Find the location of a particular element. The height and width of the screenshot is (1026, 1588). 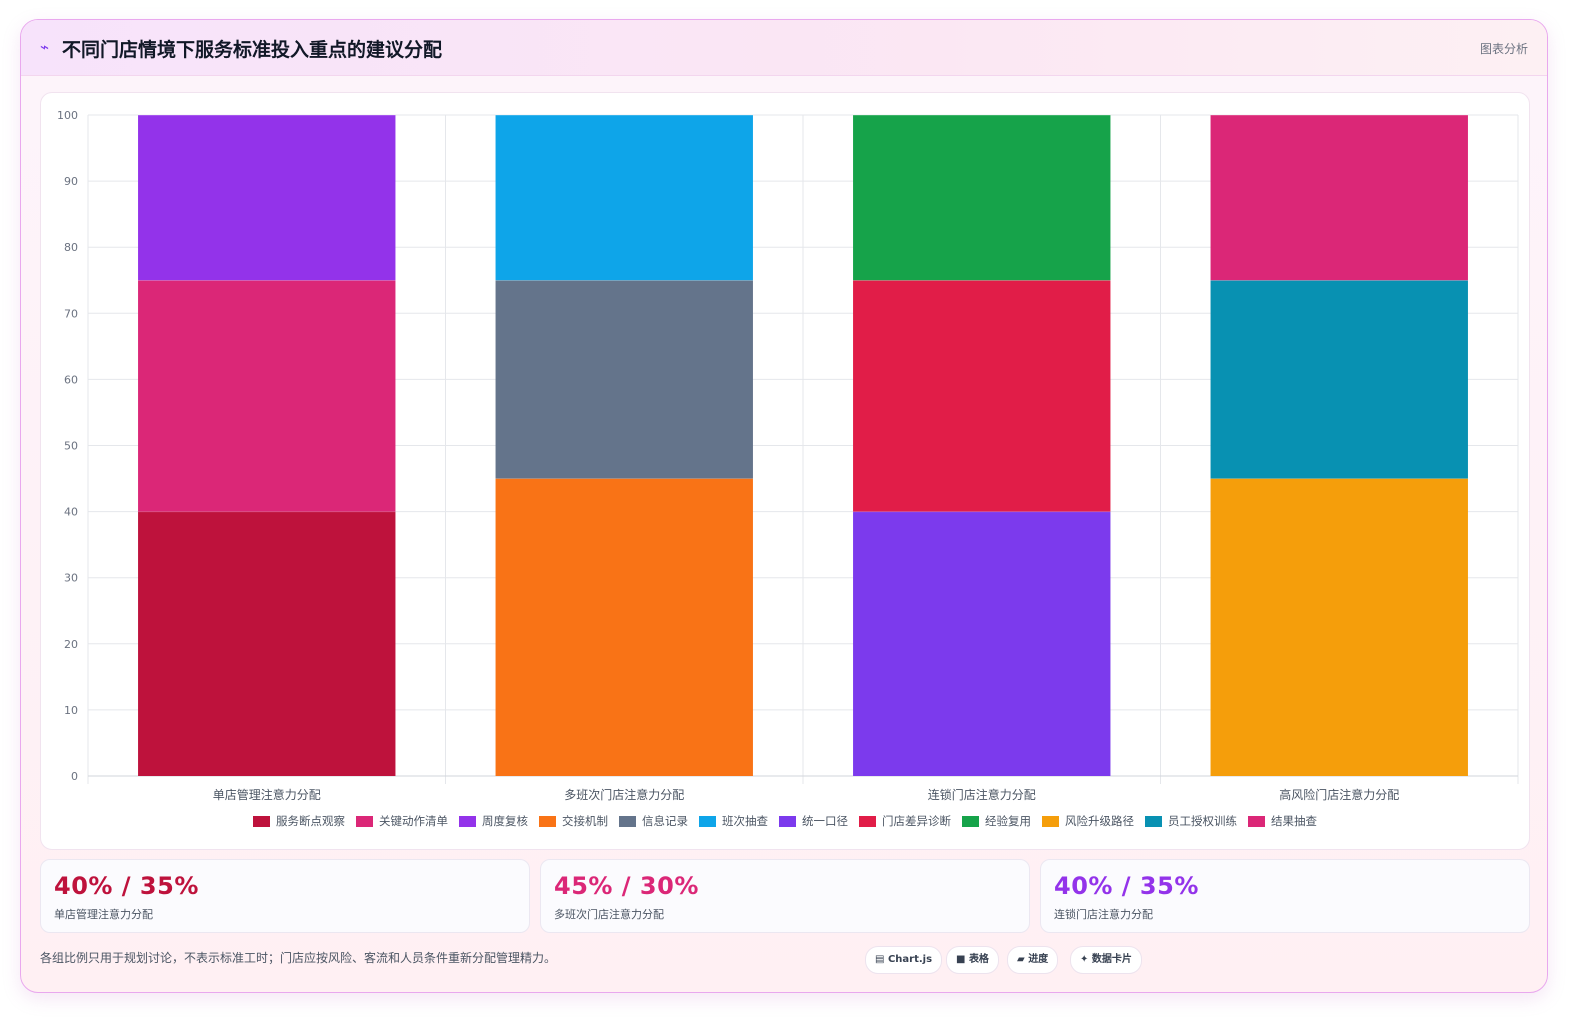

stat-card-multi-shift: 45% / 30% 多班次门店注意力分配 is located at coordinates (785, 896).